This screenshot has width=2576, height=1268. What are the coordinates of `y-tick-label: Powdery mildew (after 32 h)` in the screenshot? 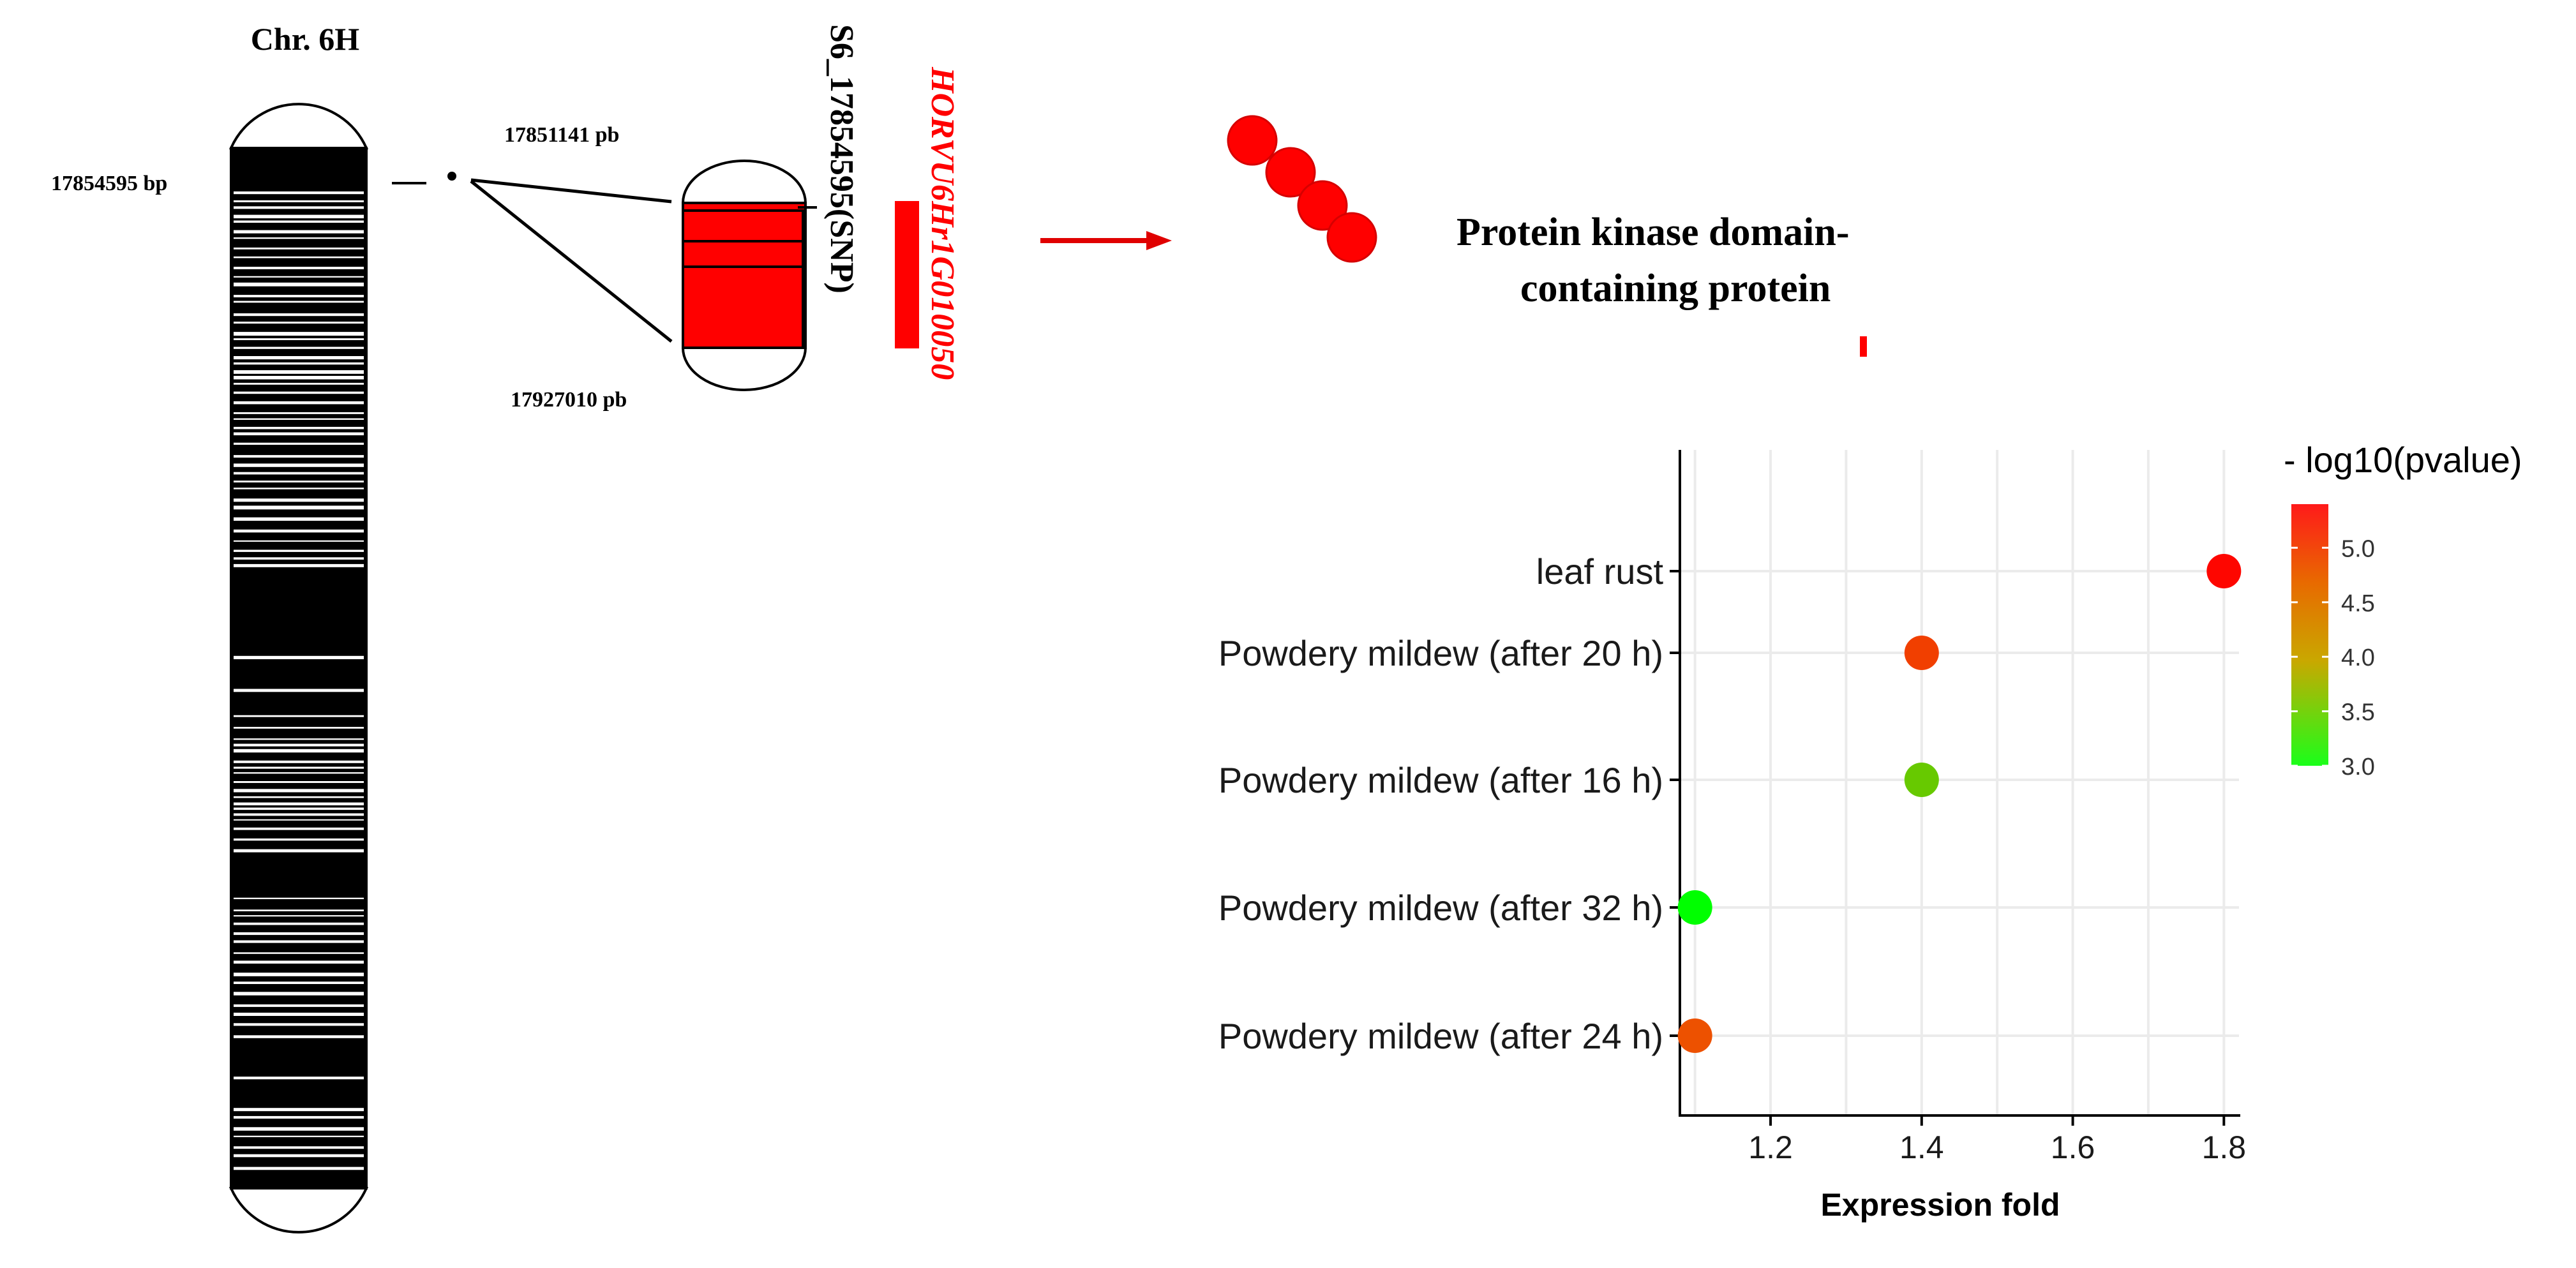 It's located at (1440, 908).